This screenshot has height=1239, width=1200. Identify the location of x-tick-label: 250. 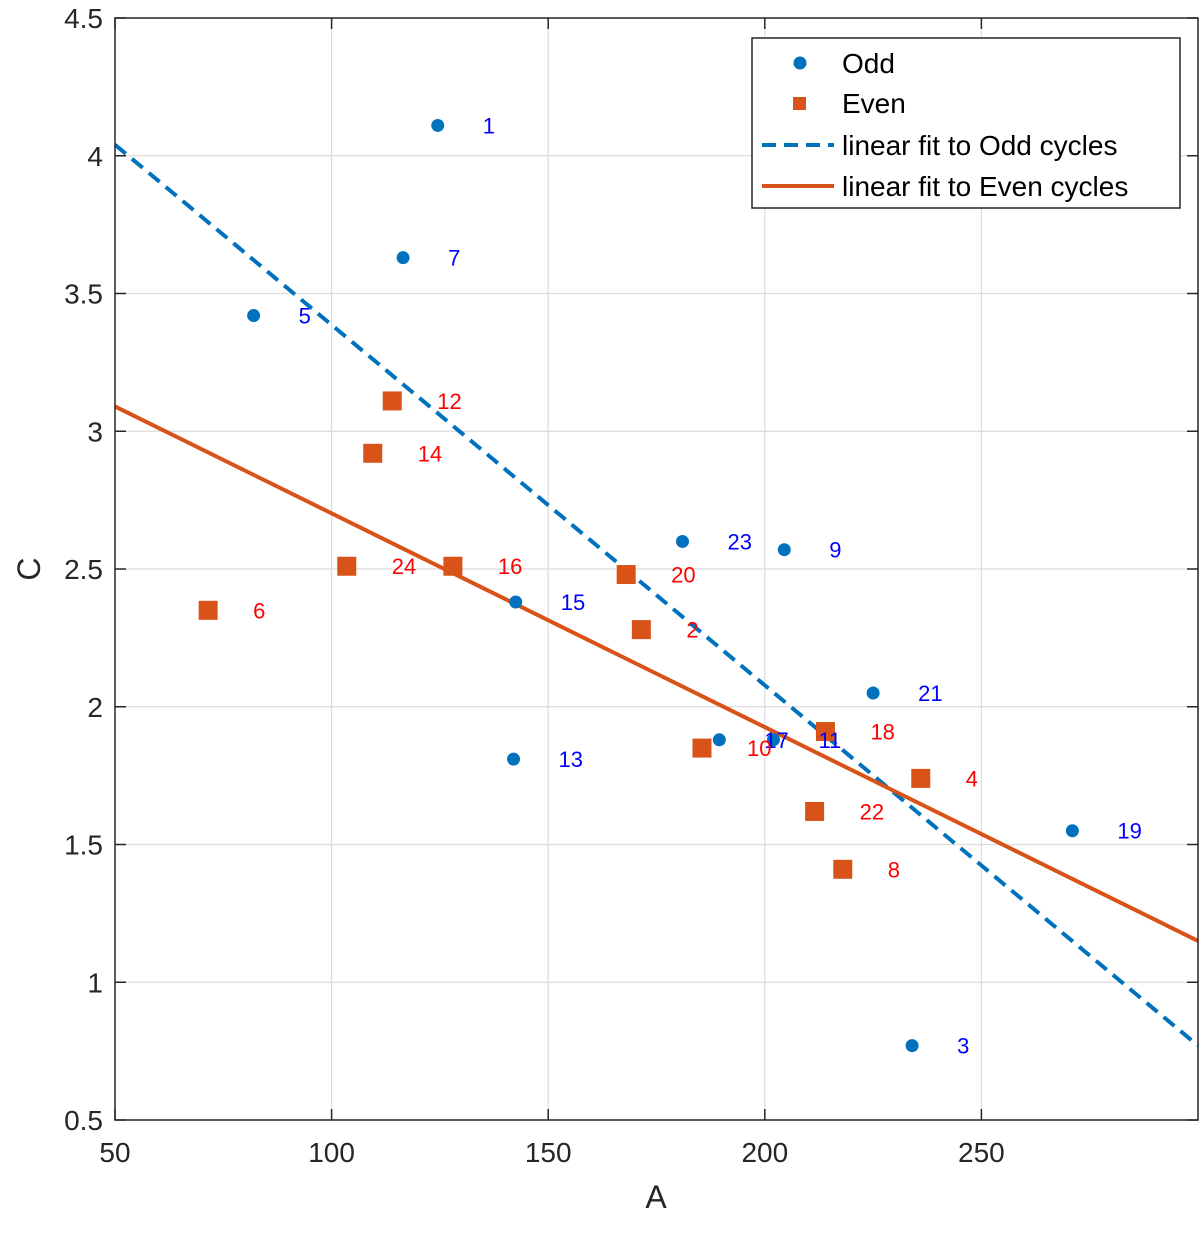
(981, 1152).